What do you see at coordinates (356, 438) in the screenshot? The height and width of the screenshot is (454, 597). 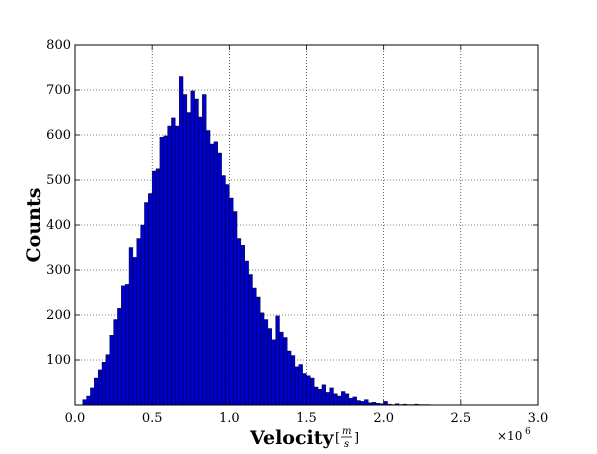 I see `x-axis-unit-right-bracket: ]` at bounding box center [356, 438].